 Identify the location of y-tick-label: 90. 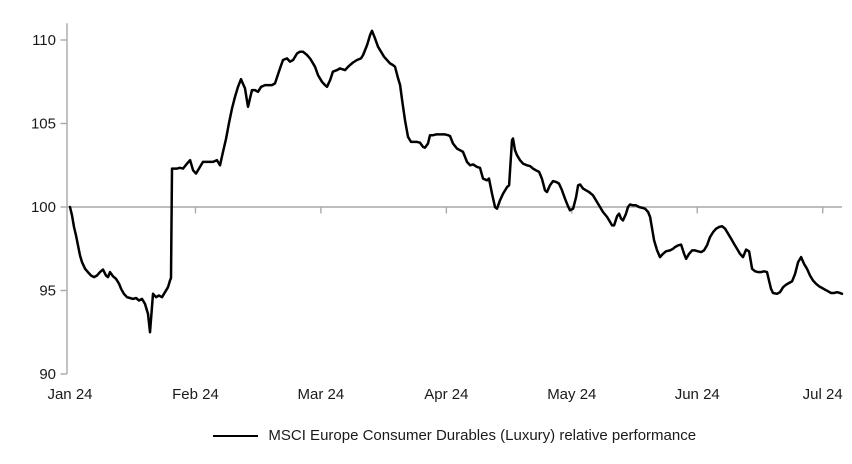
(47, 374).